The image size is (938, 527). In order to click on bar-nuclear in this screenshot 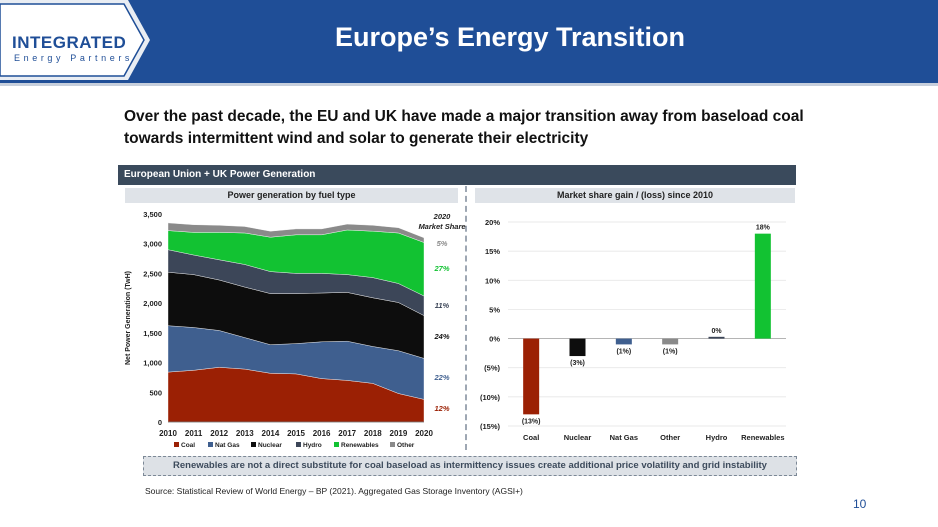, I will do `click(577, 347)`.